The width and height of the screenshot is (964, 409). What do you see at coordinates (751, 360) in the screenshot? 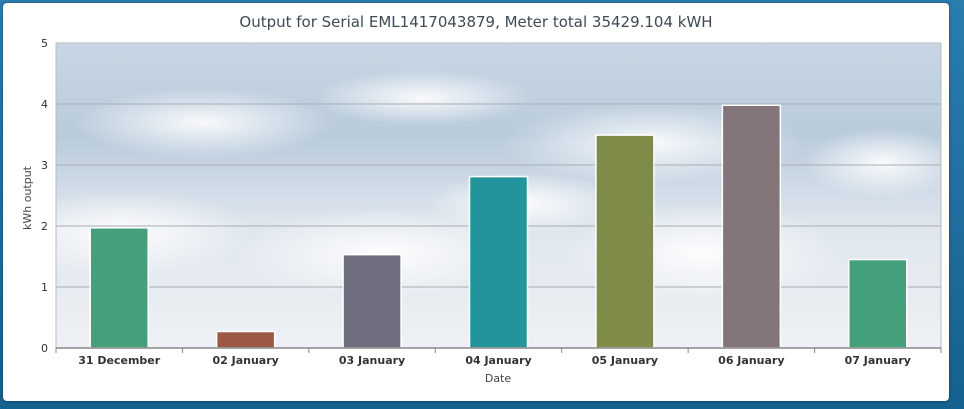
I see `x-tick-label: 06 January` at bounding box center [751, 360].